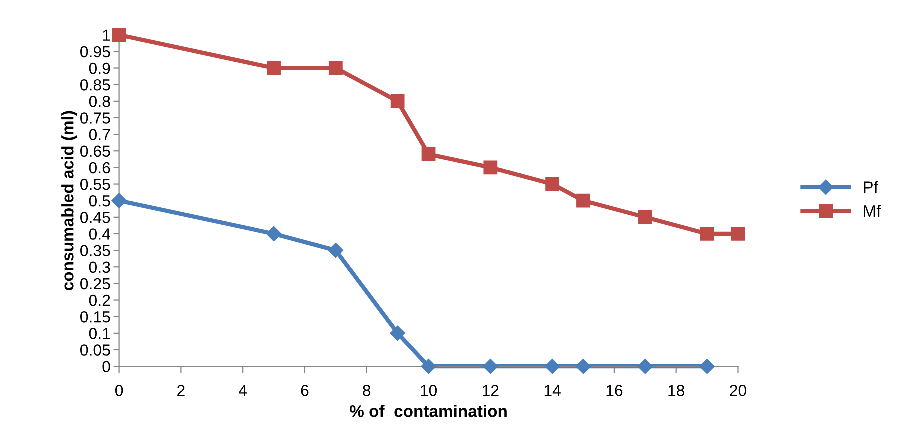  Describe the element at coordinates (106, 367) in the screenshot. I see `y-tick-label: 0` at that location.